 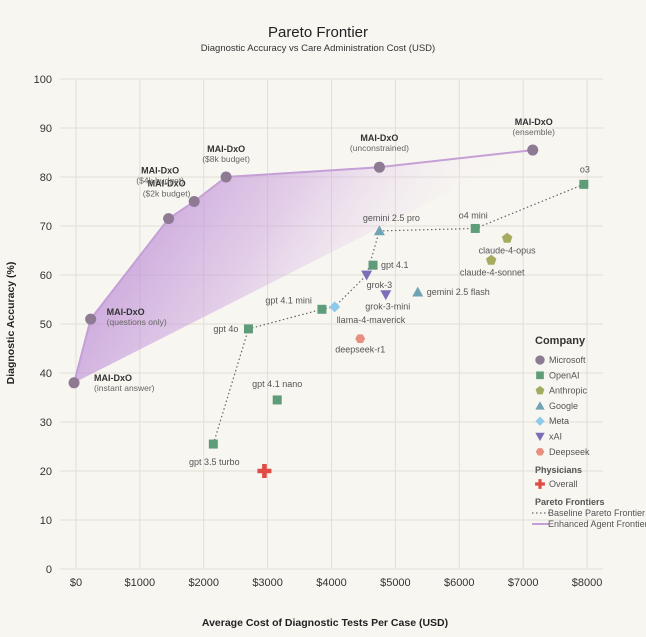 I want to click on legend-item-physicians: Overall, so click(x=556, y=484).